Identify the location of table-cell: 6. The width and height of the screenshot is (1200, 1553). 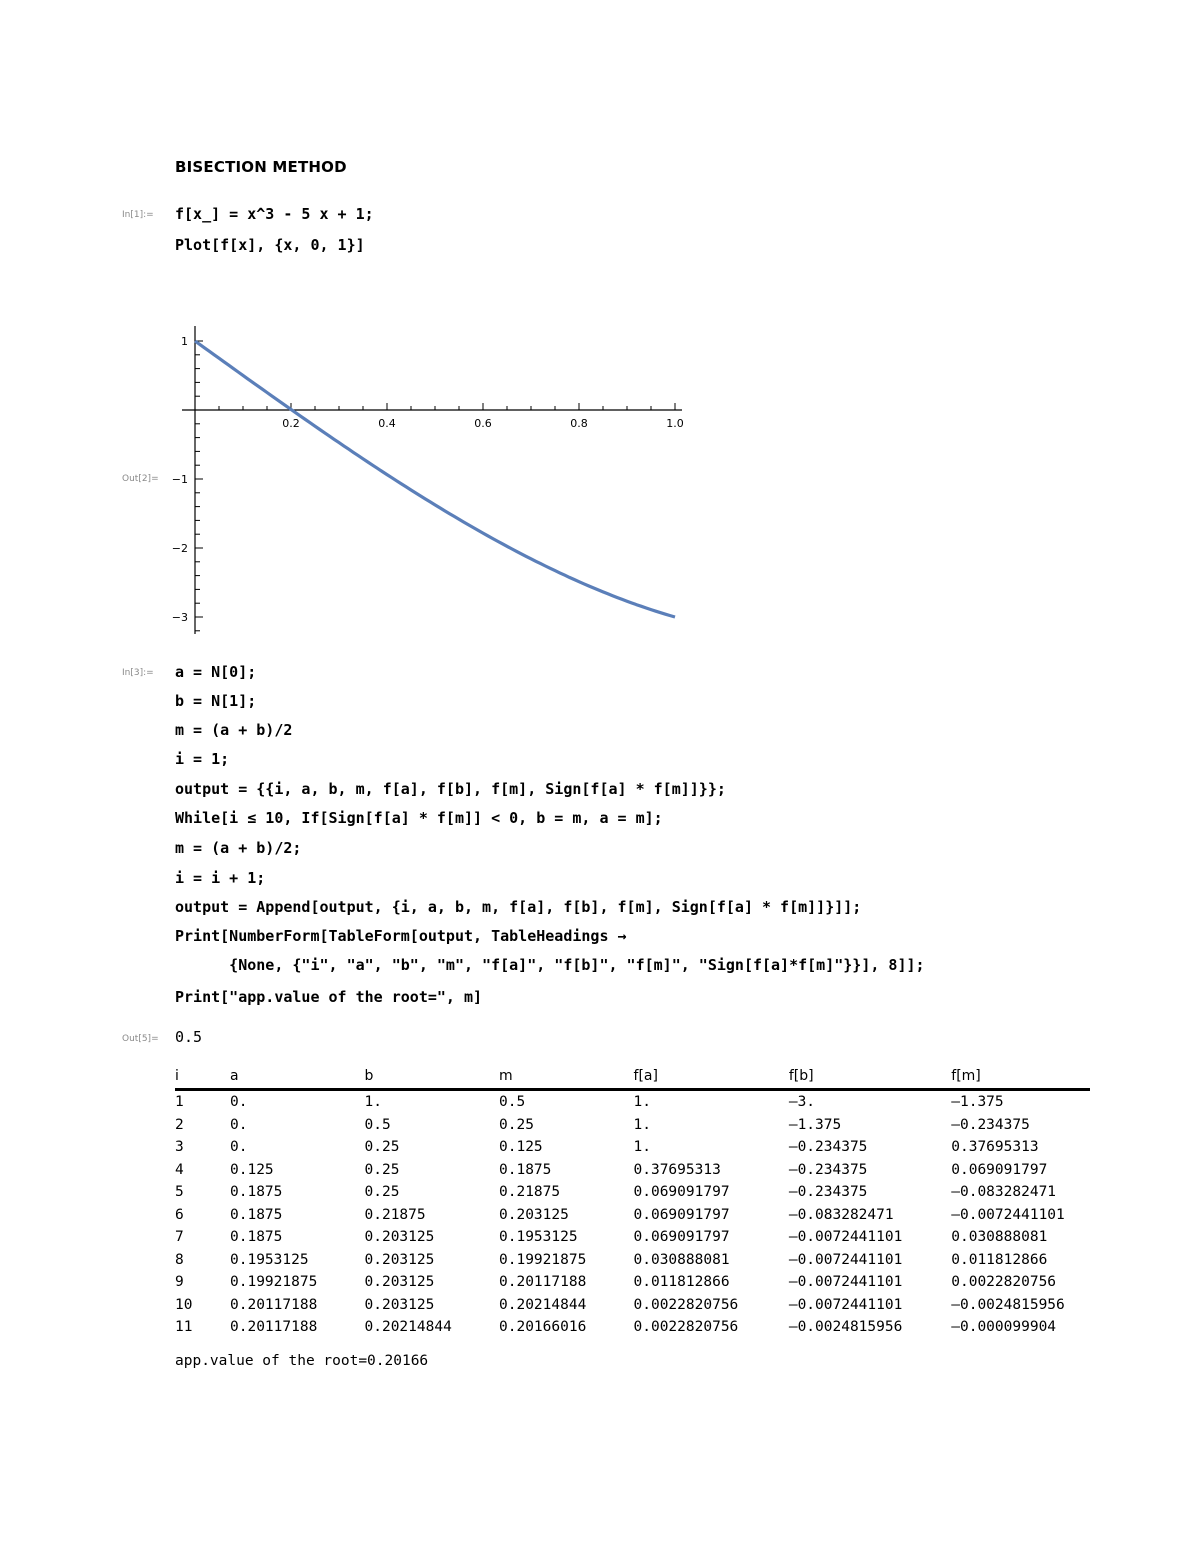
(179, 1214).